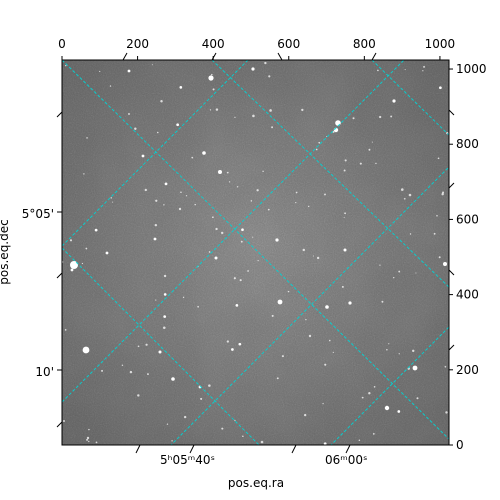  I want to click on right-tick-label-5: 1000, so click(471, 69).